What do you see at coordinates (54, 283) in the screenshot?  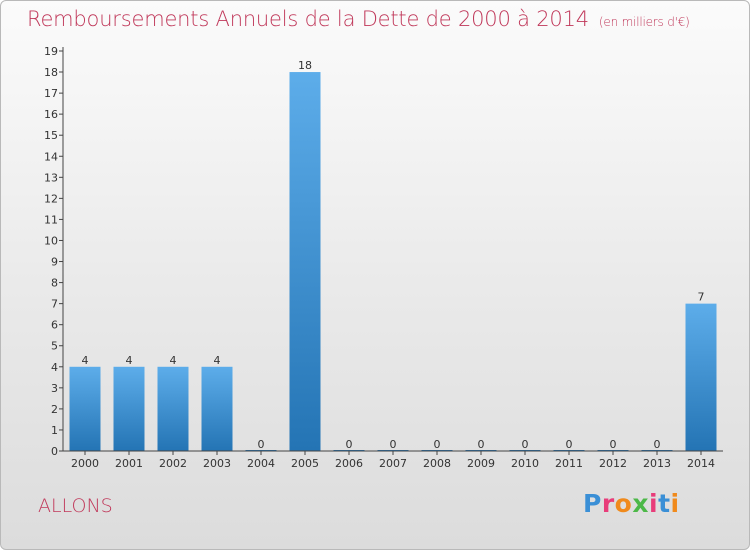 I see `y-tick-label: 8` at bounding box center [54, 283].